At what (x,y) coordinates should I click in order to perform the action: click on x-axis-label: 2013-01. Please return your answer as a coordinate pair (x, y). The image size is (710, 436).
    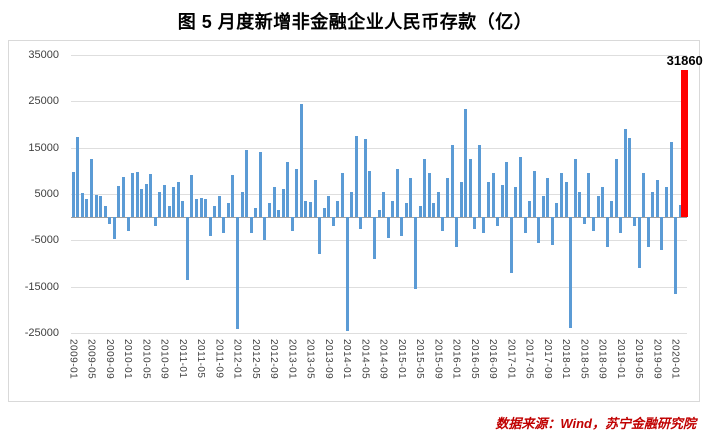
    Looking at the image, I should click on (292, 359).